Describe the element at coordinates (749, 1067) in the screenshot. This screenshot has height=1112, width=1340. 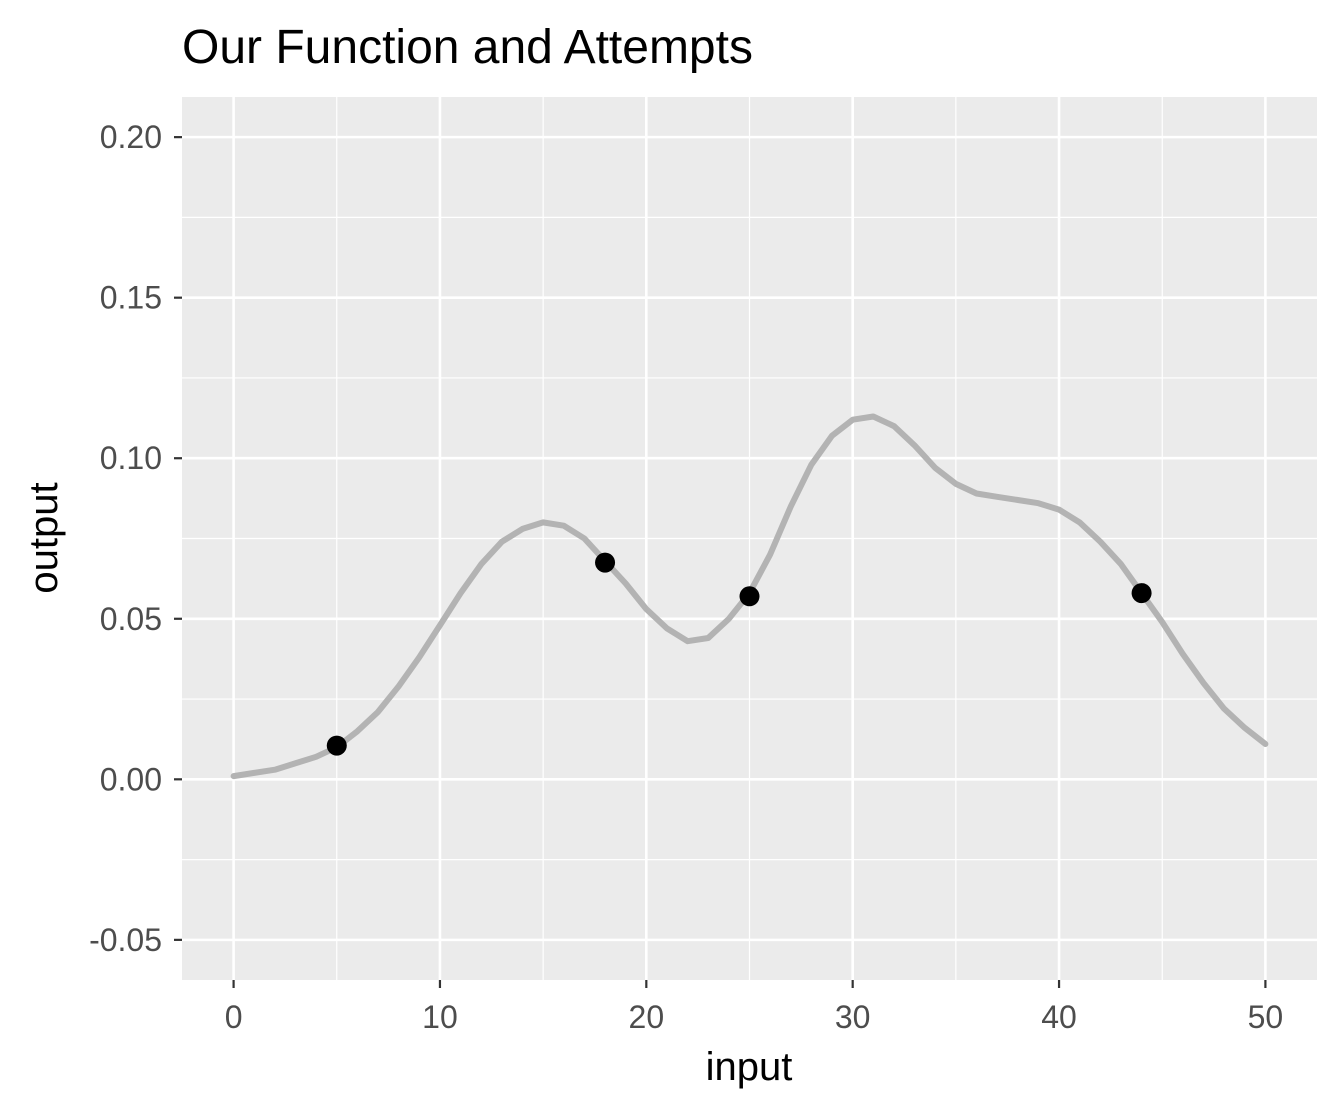
I see `x-axis-title: input` at that location.